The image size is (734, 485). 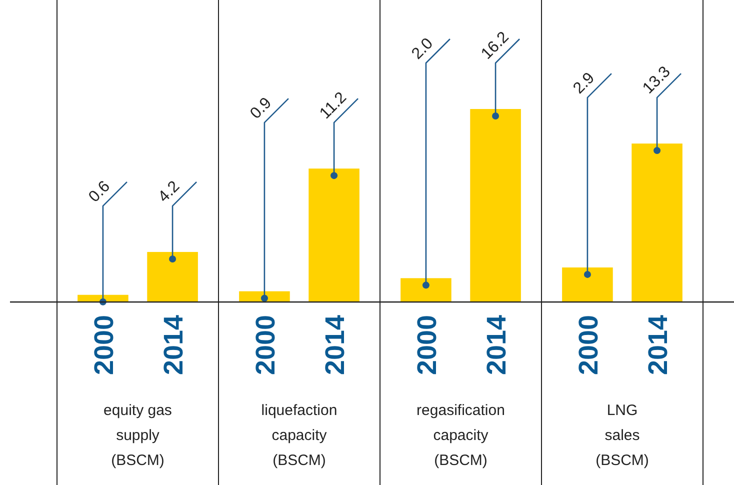 What do you see at coordinates (107, 242) in the screenshot?
I see `callout-pin: 0.6` at bounding box center [107, 242].